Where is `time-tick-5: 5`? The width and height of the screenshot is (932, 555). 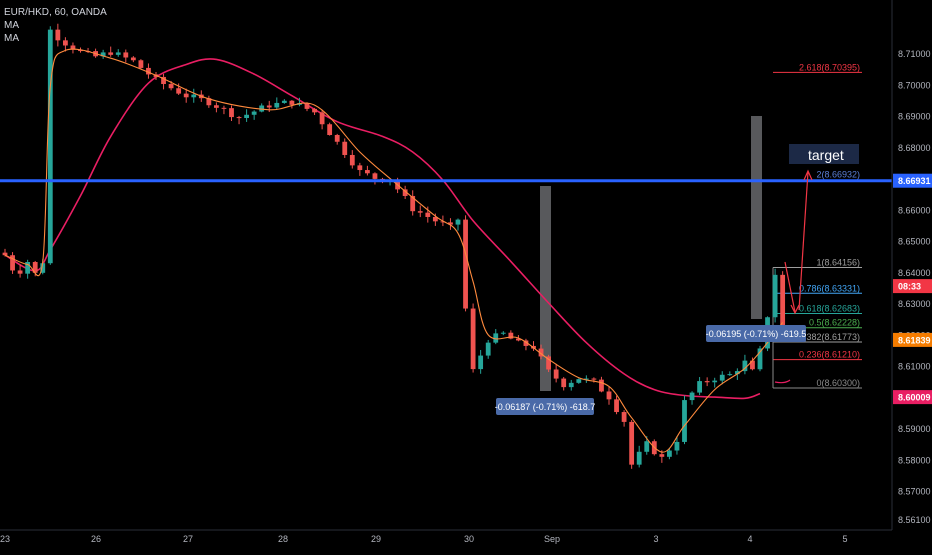
time-tick-5: 5 is located at coordinates (844, 539).